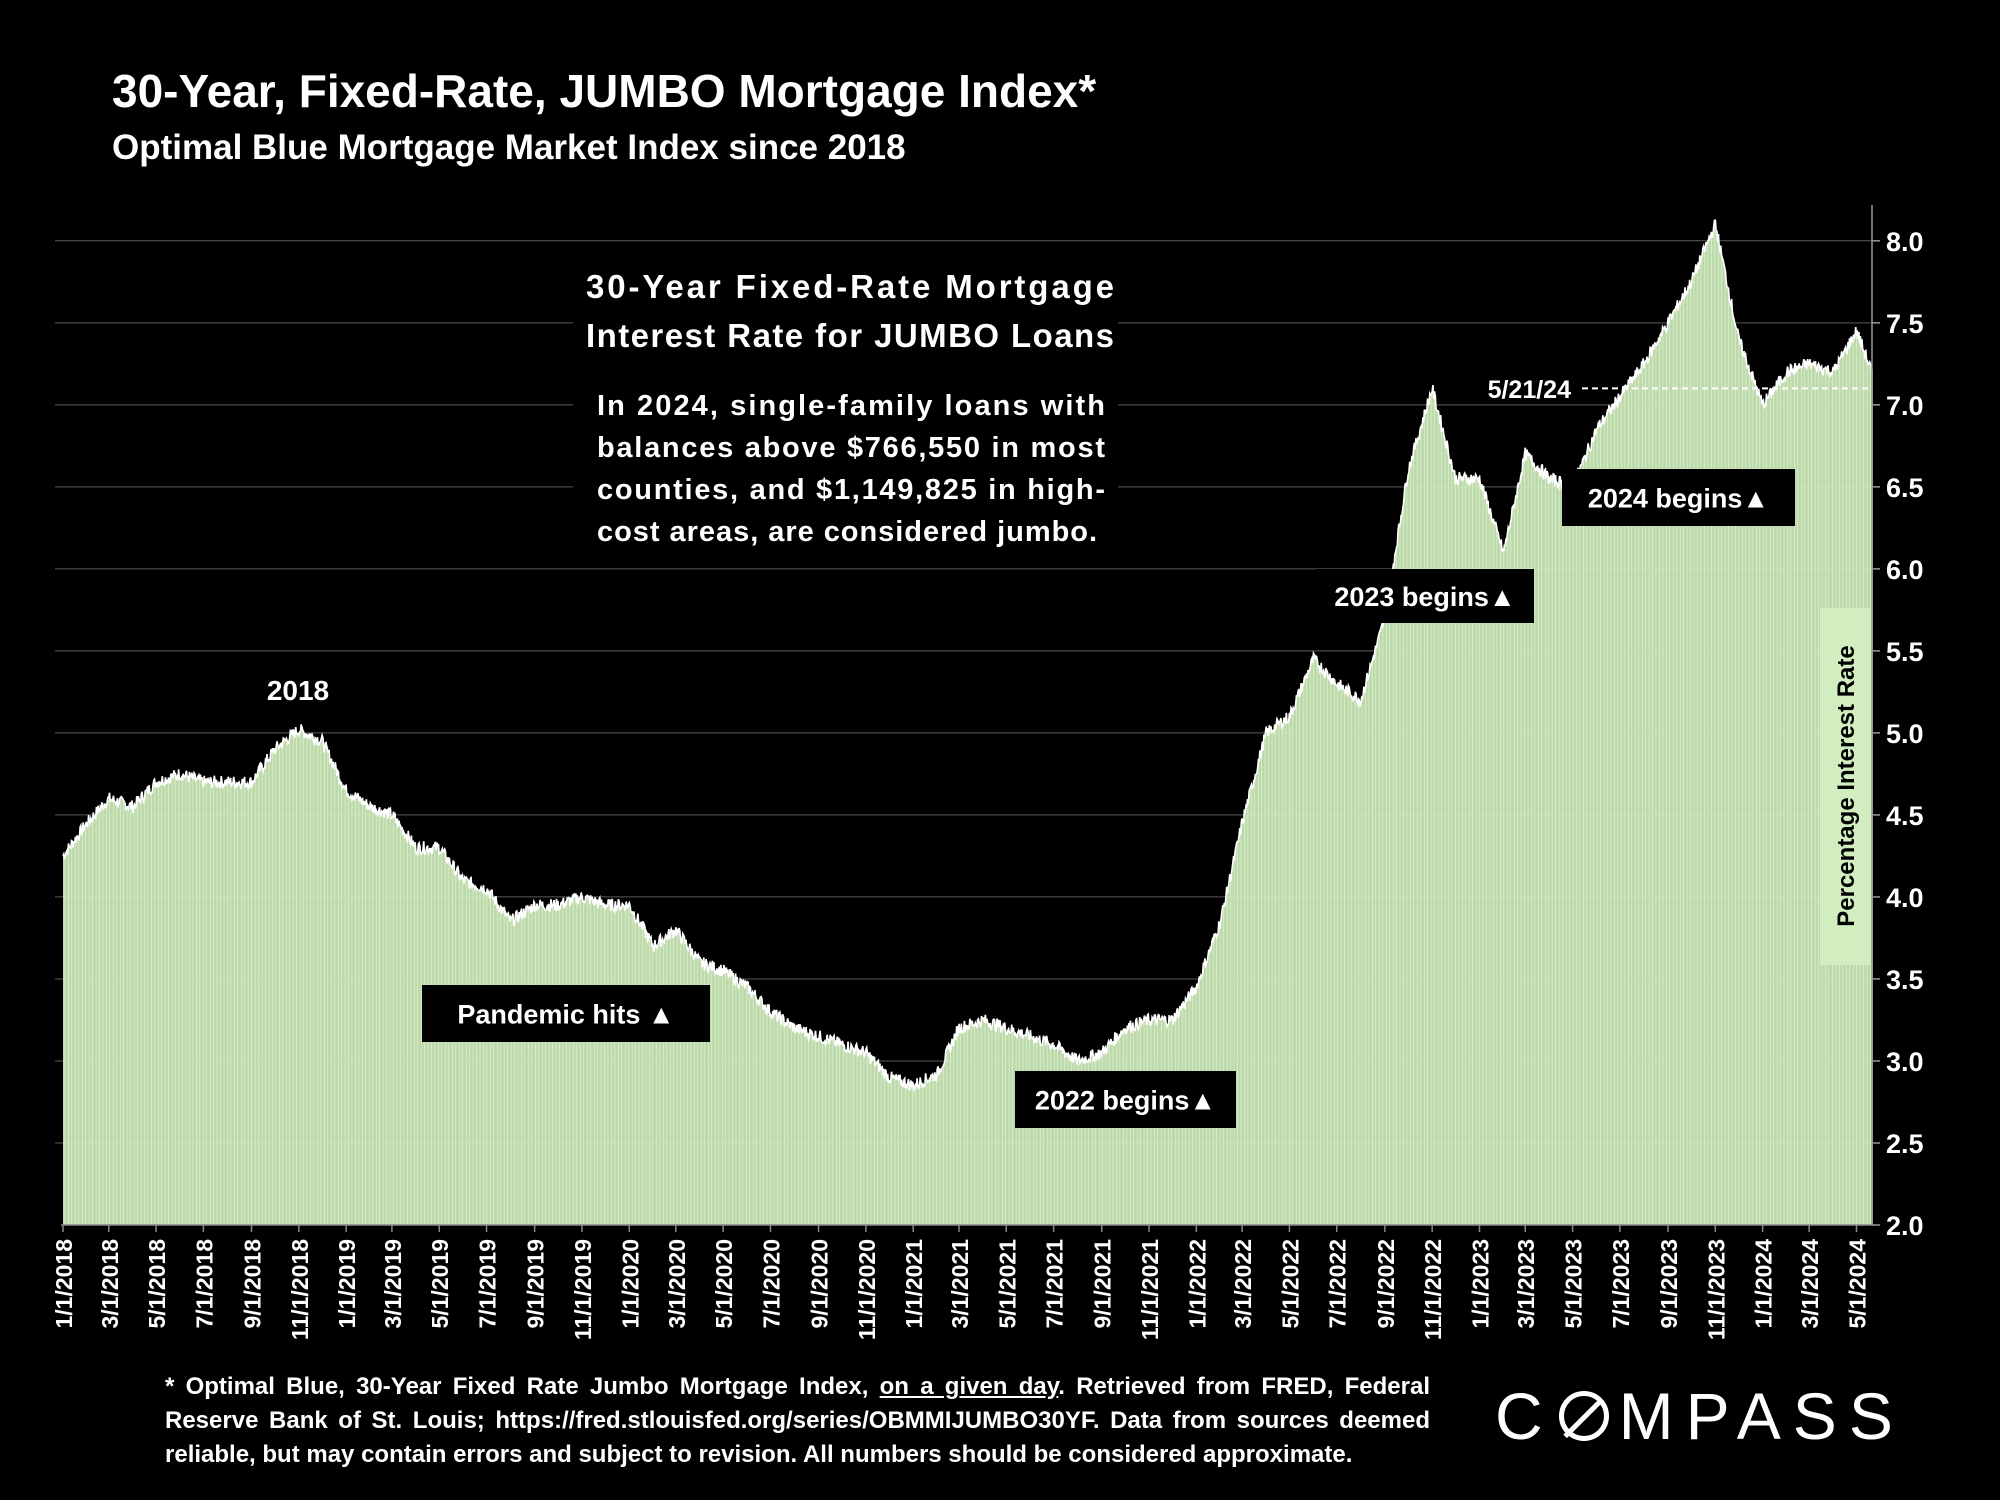 The height and width of the screenshot is (1500, 2000). I want to click on x-tick-label: 11/1/2022, so click(1433, 1289).